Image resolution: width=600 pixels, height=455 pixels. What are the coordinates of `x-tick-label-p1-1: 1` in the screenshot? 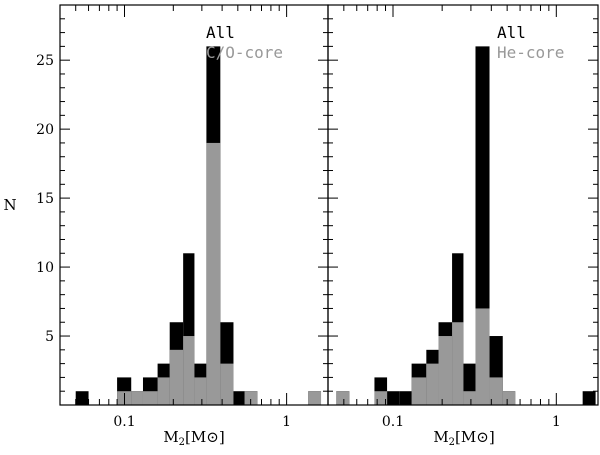 It's located at (556, 422).